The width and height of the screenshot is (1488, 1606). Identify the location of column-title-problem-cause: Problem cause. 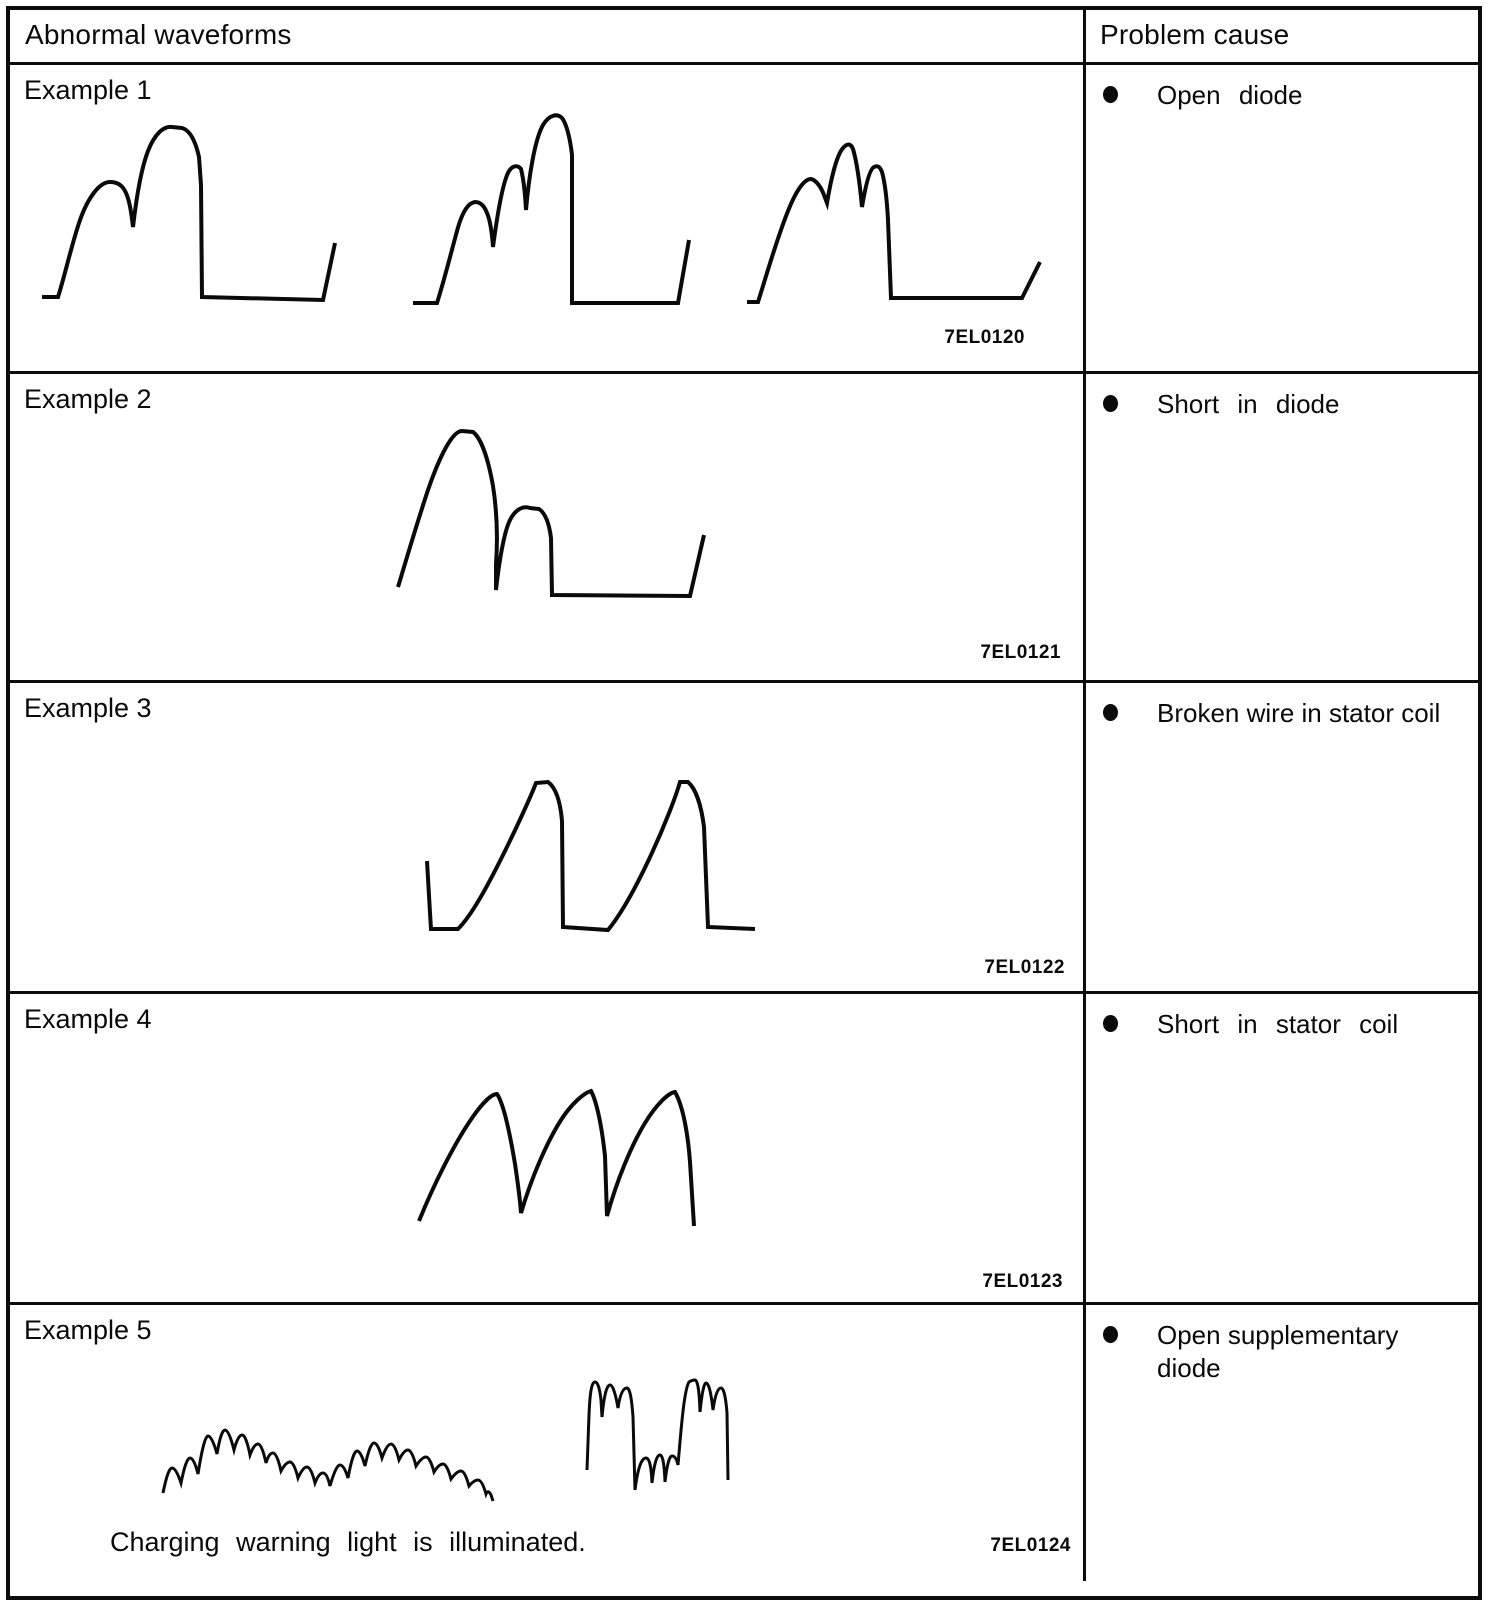
(1195, 34).